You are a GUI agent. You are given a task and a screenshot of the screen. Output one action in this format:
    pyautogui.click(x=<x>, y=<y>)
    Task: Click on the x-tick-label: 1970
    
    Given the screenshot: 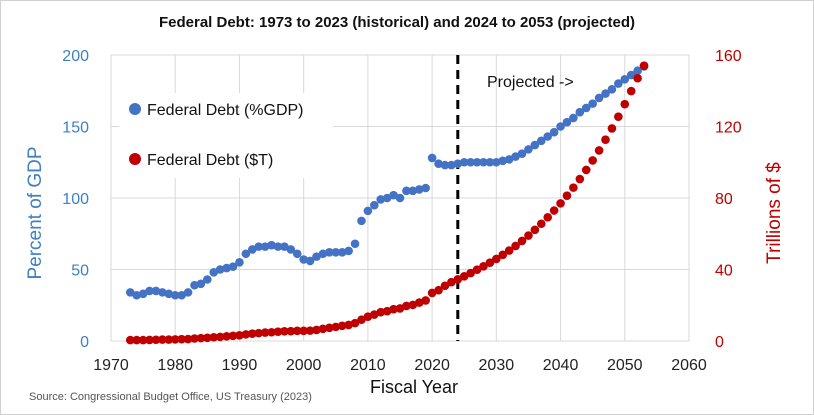 What is the action you would take?
    pyautogui.click(x=111, y=365)
    